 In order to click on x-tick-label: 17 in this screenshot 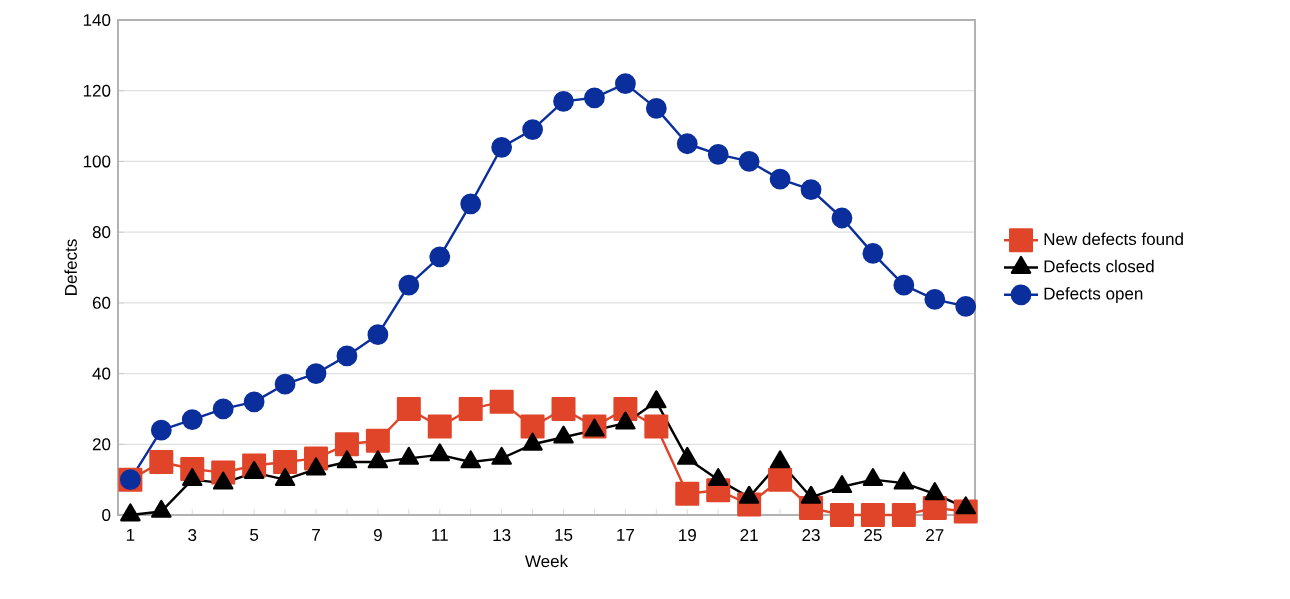, I will do `click(625, 535)`.